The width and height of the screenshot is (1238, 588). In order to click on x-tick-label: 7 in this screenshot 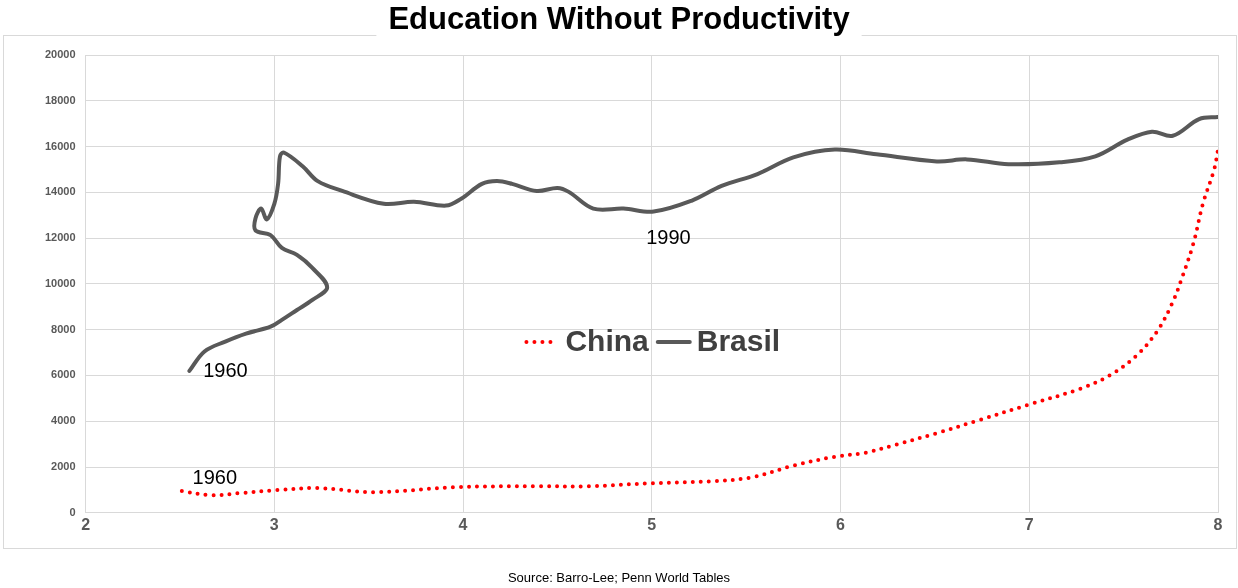, I will do `click(1029, 524)`.